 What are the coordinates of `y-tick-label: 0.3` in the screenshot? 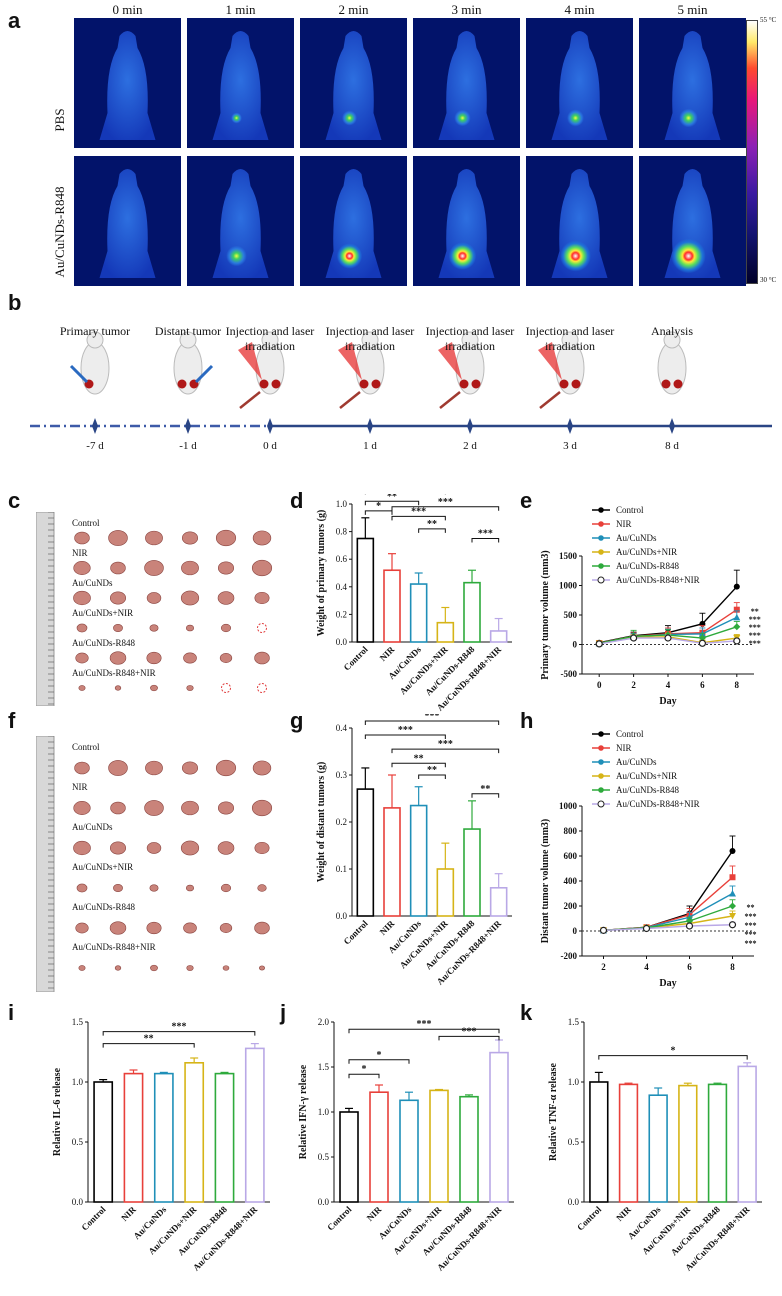 It's located at (342, 775).